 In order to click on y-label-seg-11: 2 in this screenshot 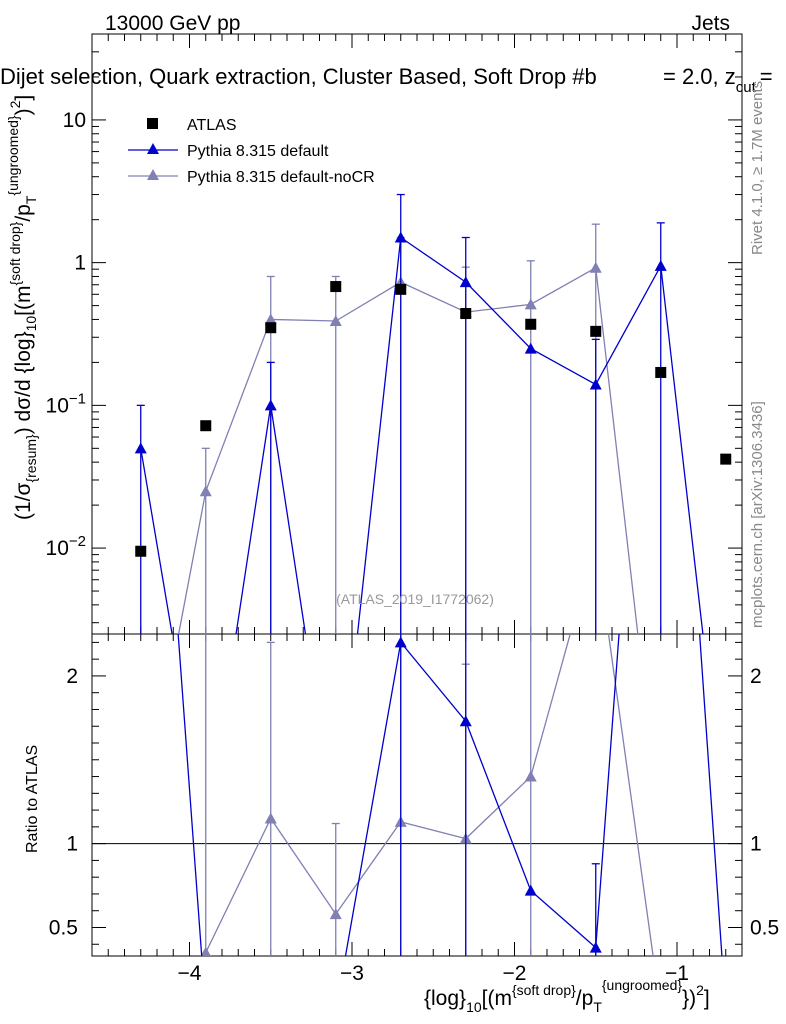, I will do `click(15, 104)`.